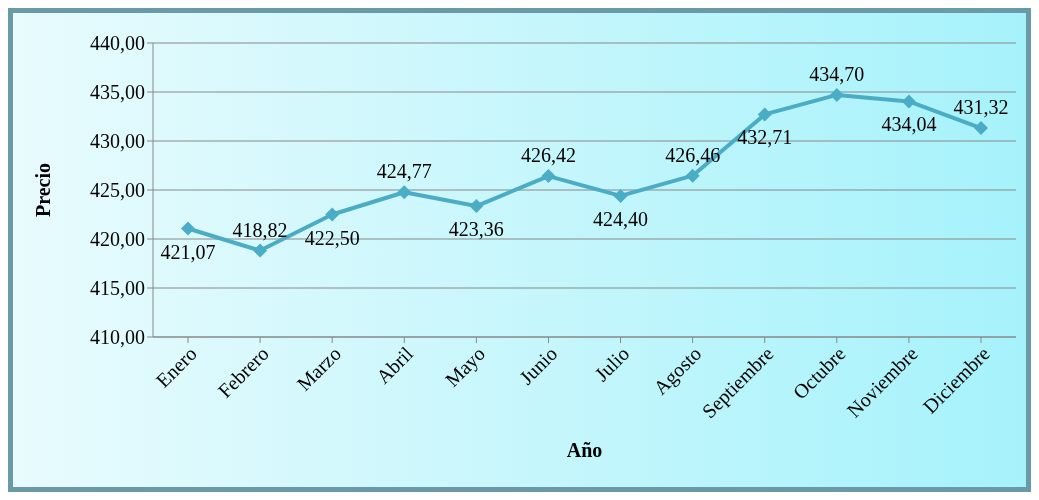 The width and height of the screenshot is (1039, 500). What do you see at coordinates (548, 155) in the screenshot?
I see `data-label: 426,42` at bounding box center [548, 155].